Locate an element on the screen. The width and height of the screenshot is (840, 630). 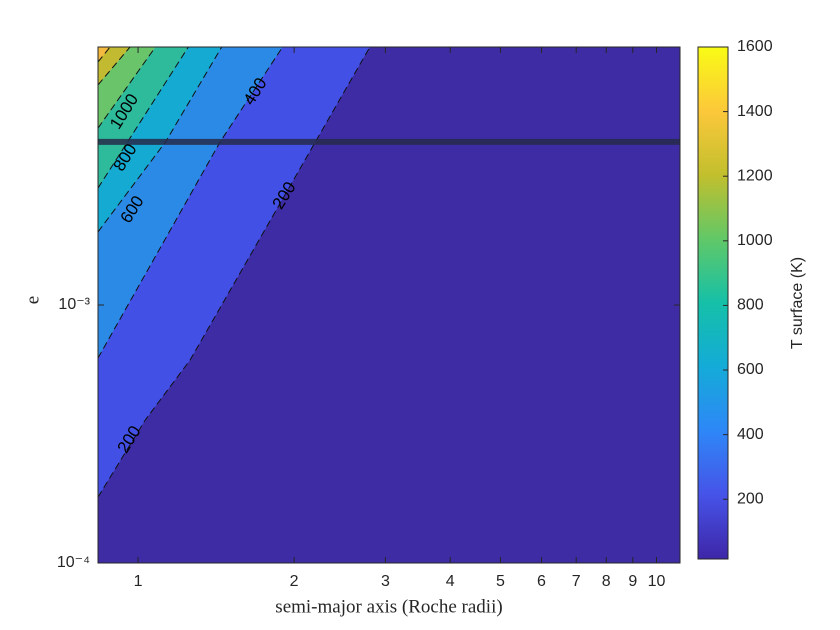
colorbar-label: T surface (K) is located at coordinates (797, 303).